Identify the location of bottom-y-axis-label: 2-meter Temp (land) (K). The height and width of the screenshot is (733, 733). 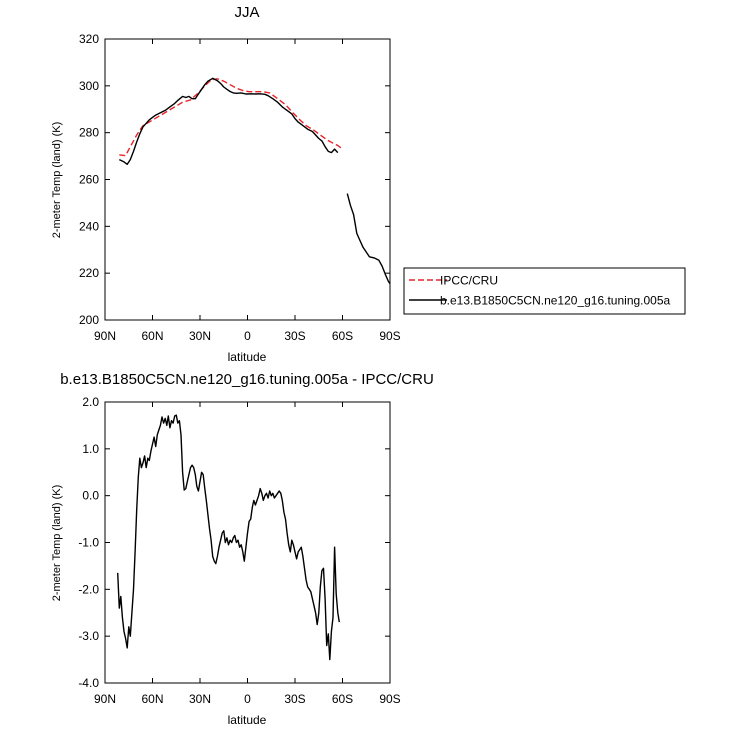
(57, 543).